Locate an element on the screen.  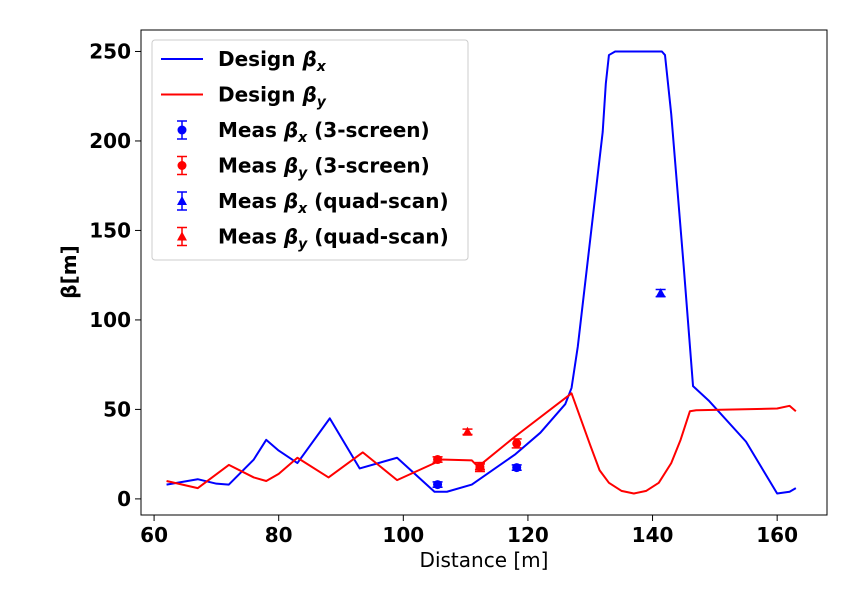
y-tick-label: 50 is located at coordinates (117, 409).